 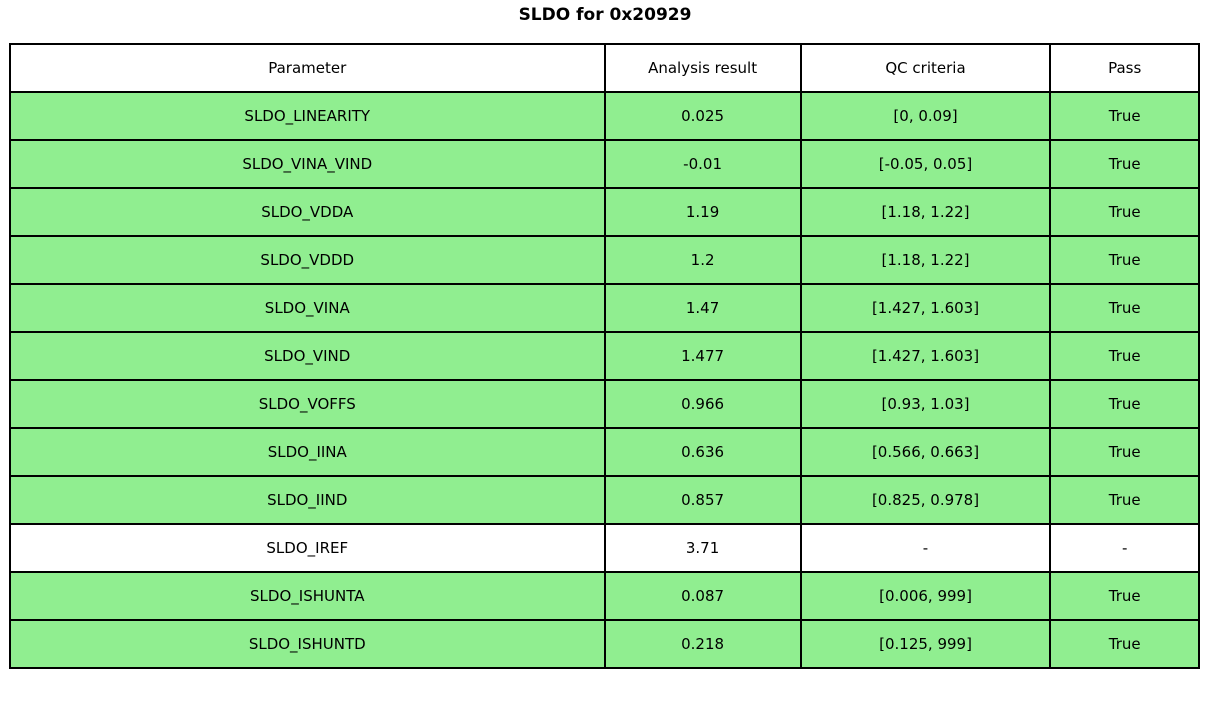 What do you see at coordinates (702, 164) in the screenshot?
I see `analysis-result-cell: -0.01` at bounding box center [702, 164].